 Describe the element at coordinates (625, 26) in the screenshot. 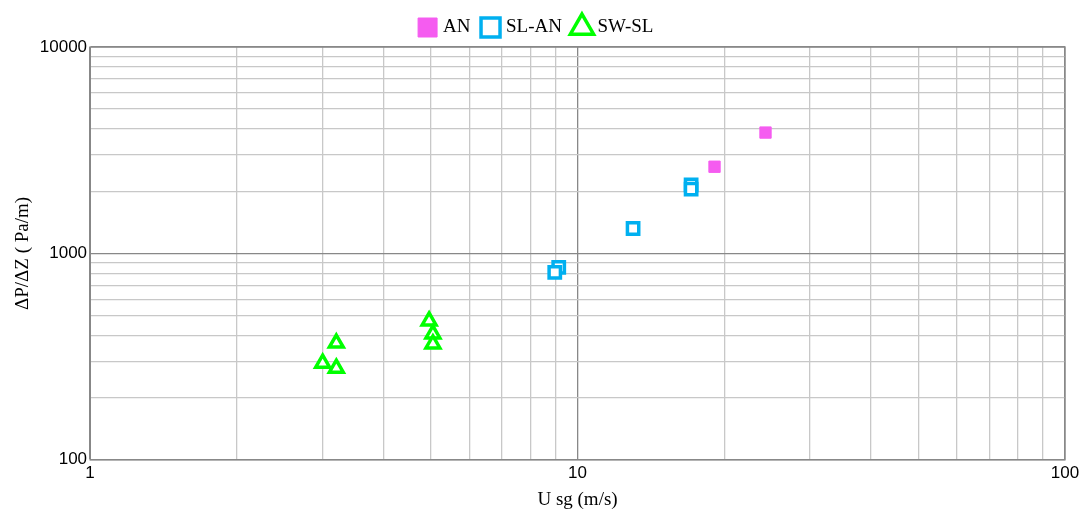

I see `legend-label: SW-SL` at that location.